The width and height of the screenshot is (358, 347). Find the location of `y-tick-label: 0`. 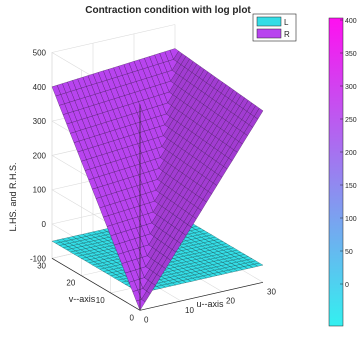

y-tick-label: 0 is located at coordinates (132, 317).